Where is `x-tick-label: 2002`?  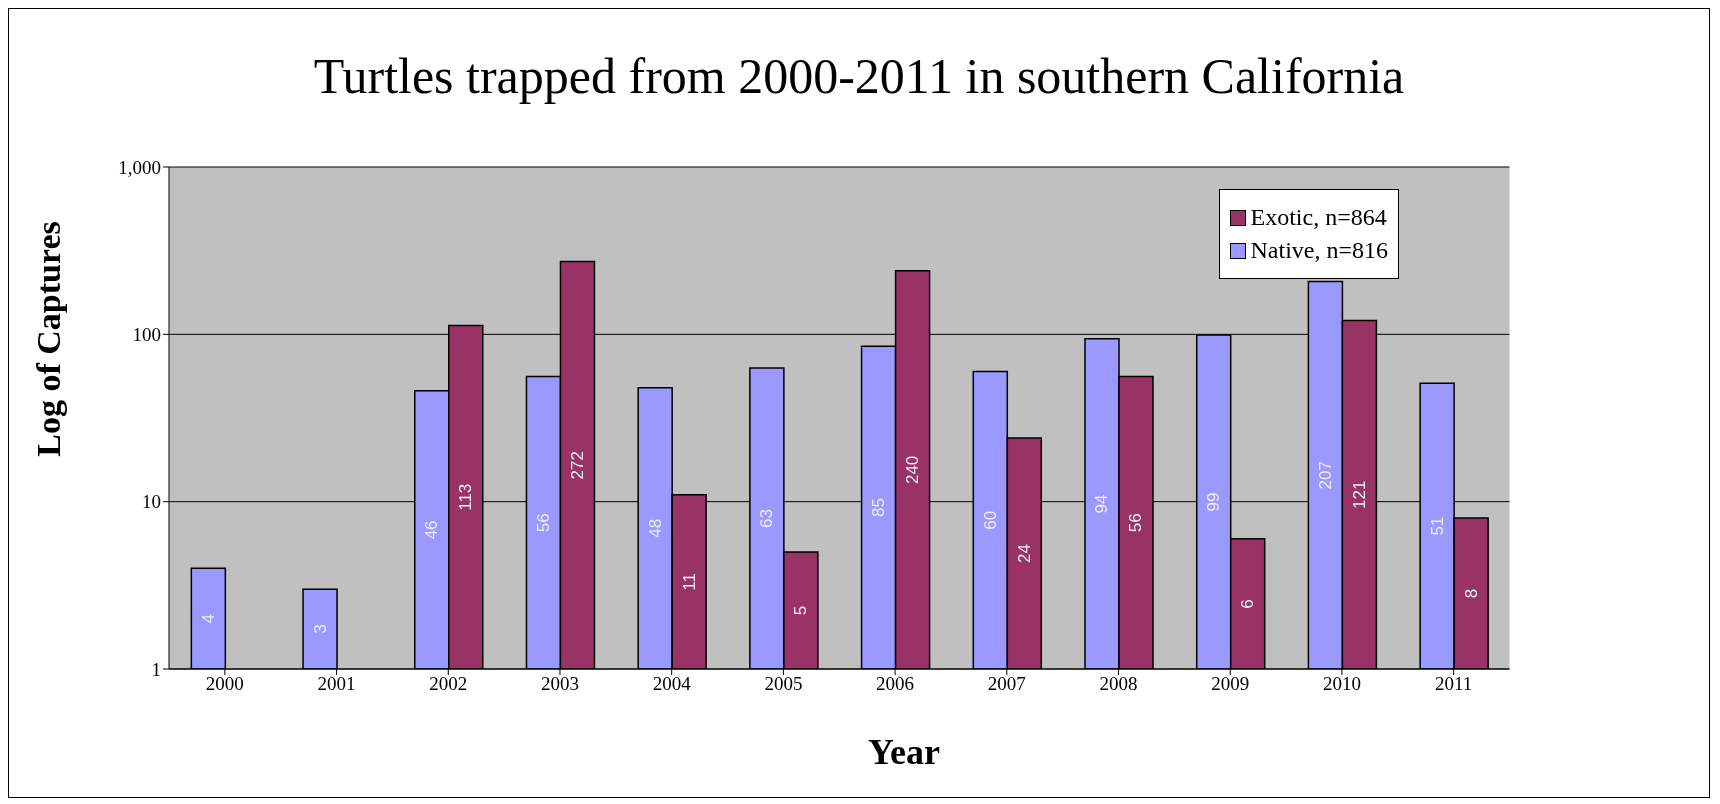 x-tick-label: 2002 is located at coordinates (448, 684).